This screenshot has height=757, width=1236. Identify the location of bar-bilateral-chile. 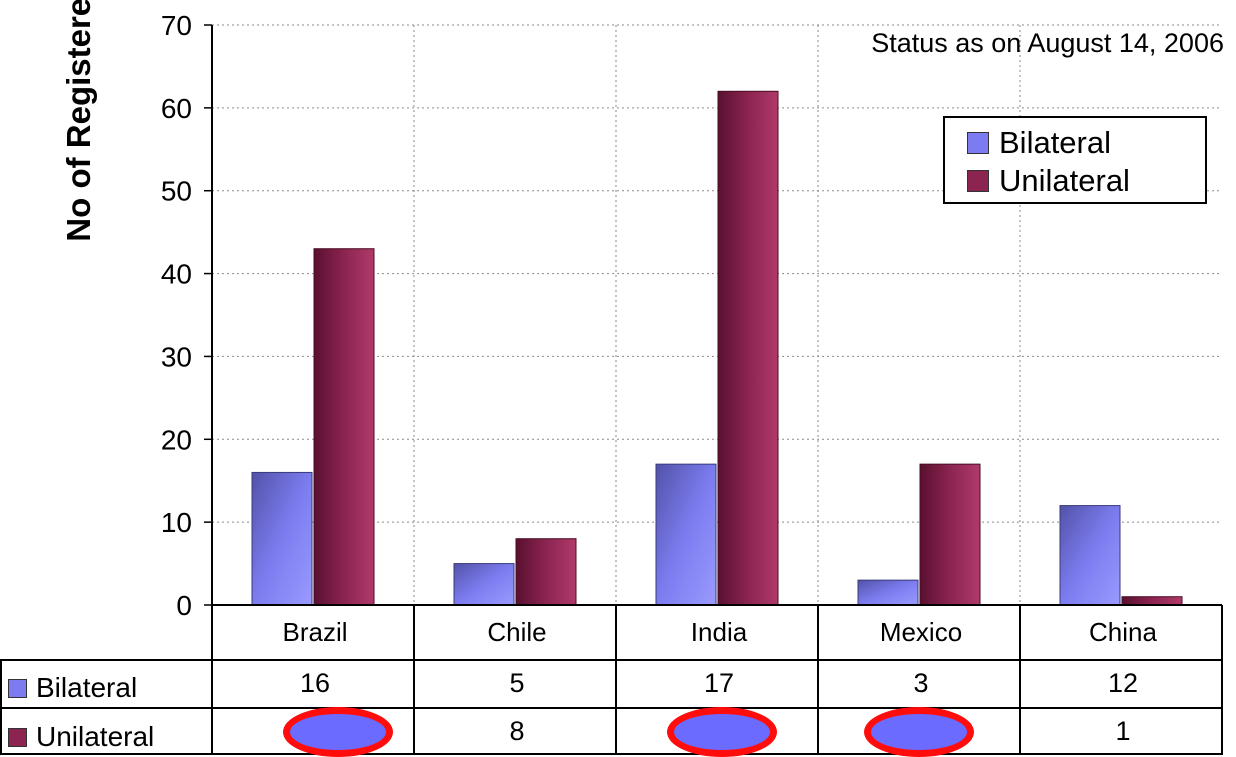
(484, 584).